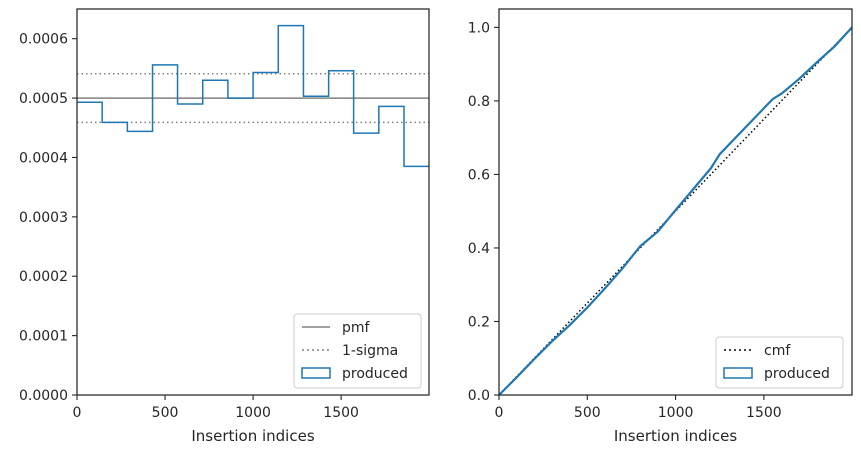 This screenshot has width=861, height=453. Describe the element at coordinates (43, 337) in the screenshot. I see `y-tick-label: 0.0001` at that location.